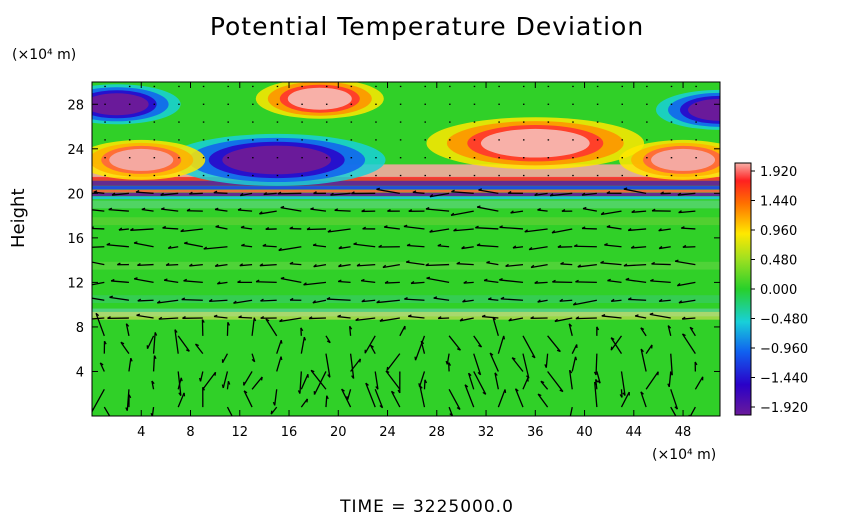 This screenshot has width=854, height=519. What do you see at coordinates (535, 432) in the screenshot?
I see `x-tick-label: 36` at bounding box center [535, 432].